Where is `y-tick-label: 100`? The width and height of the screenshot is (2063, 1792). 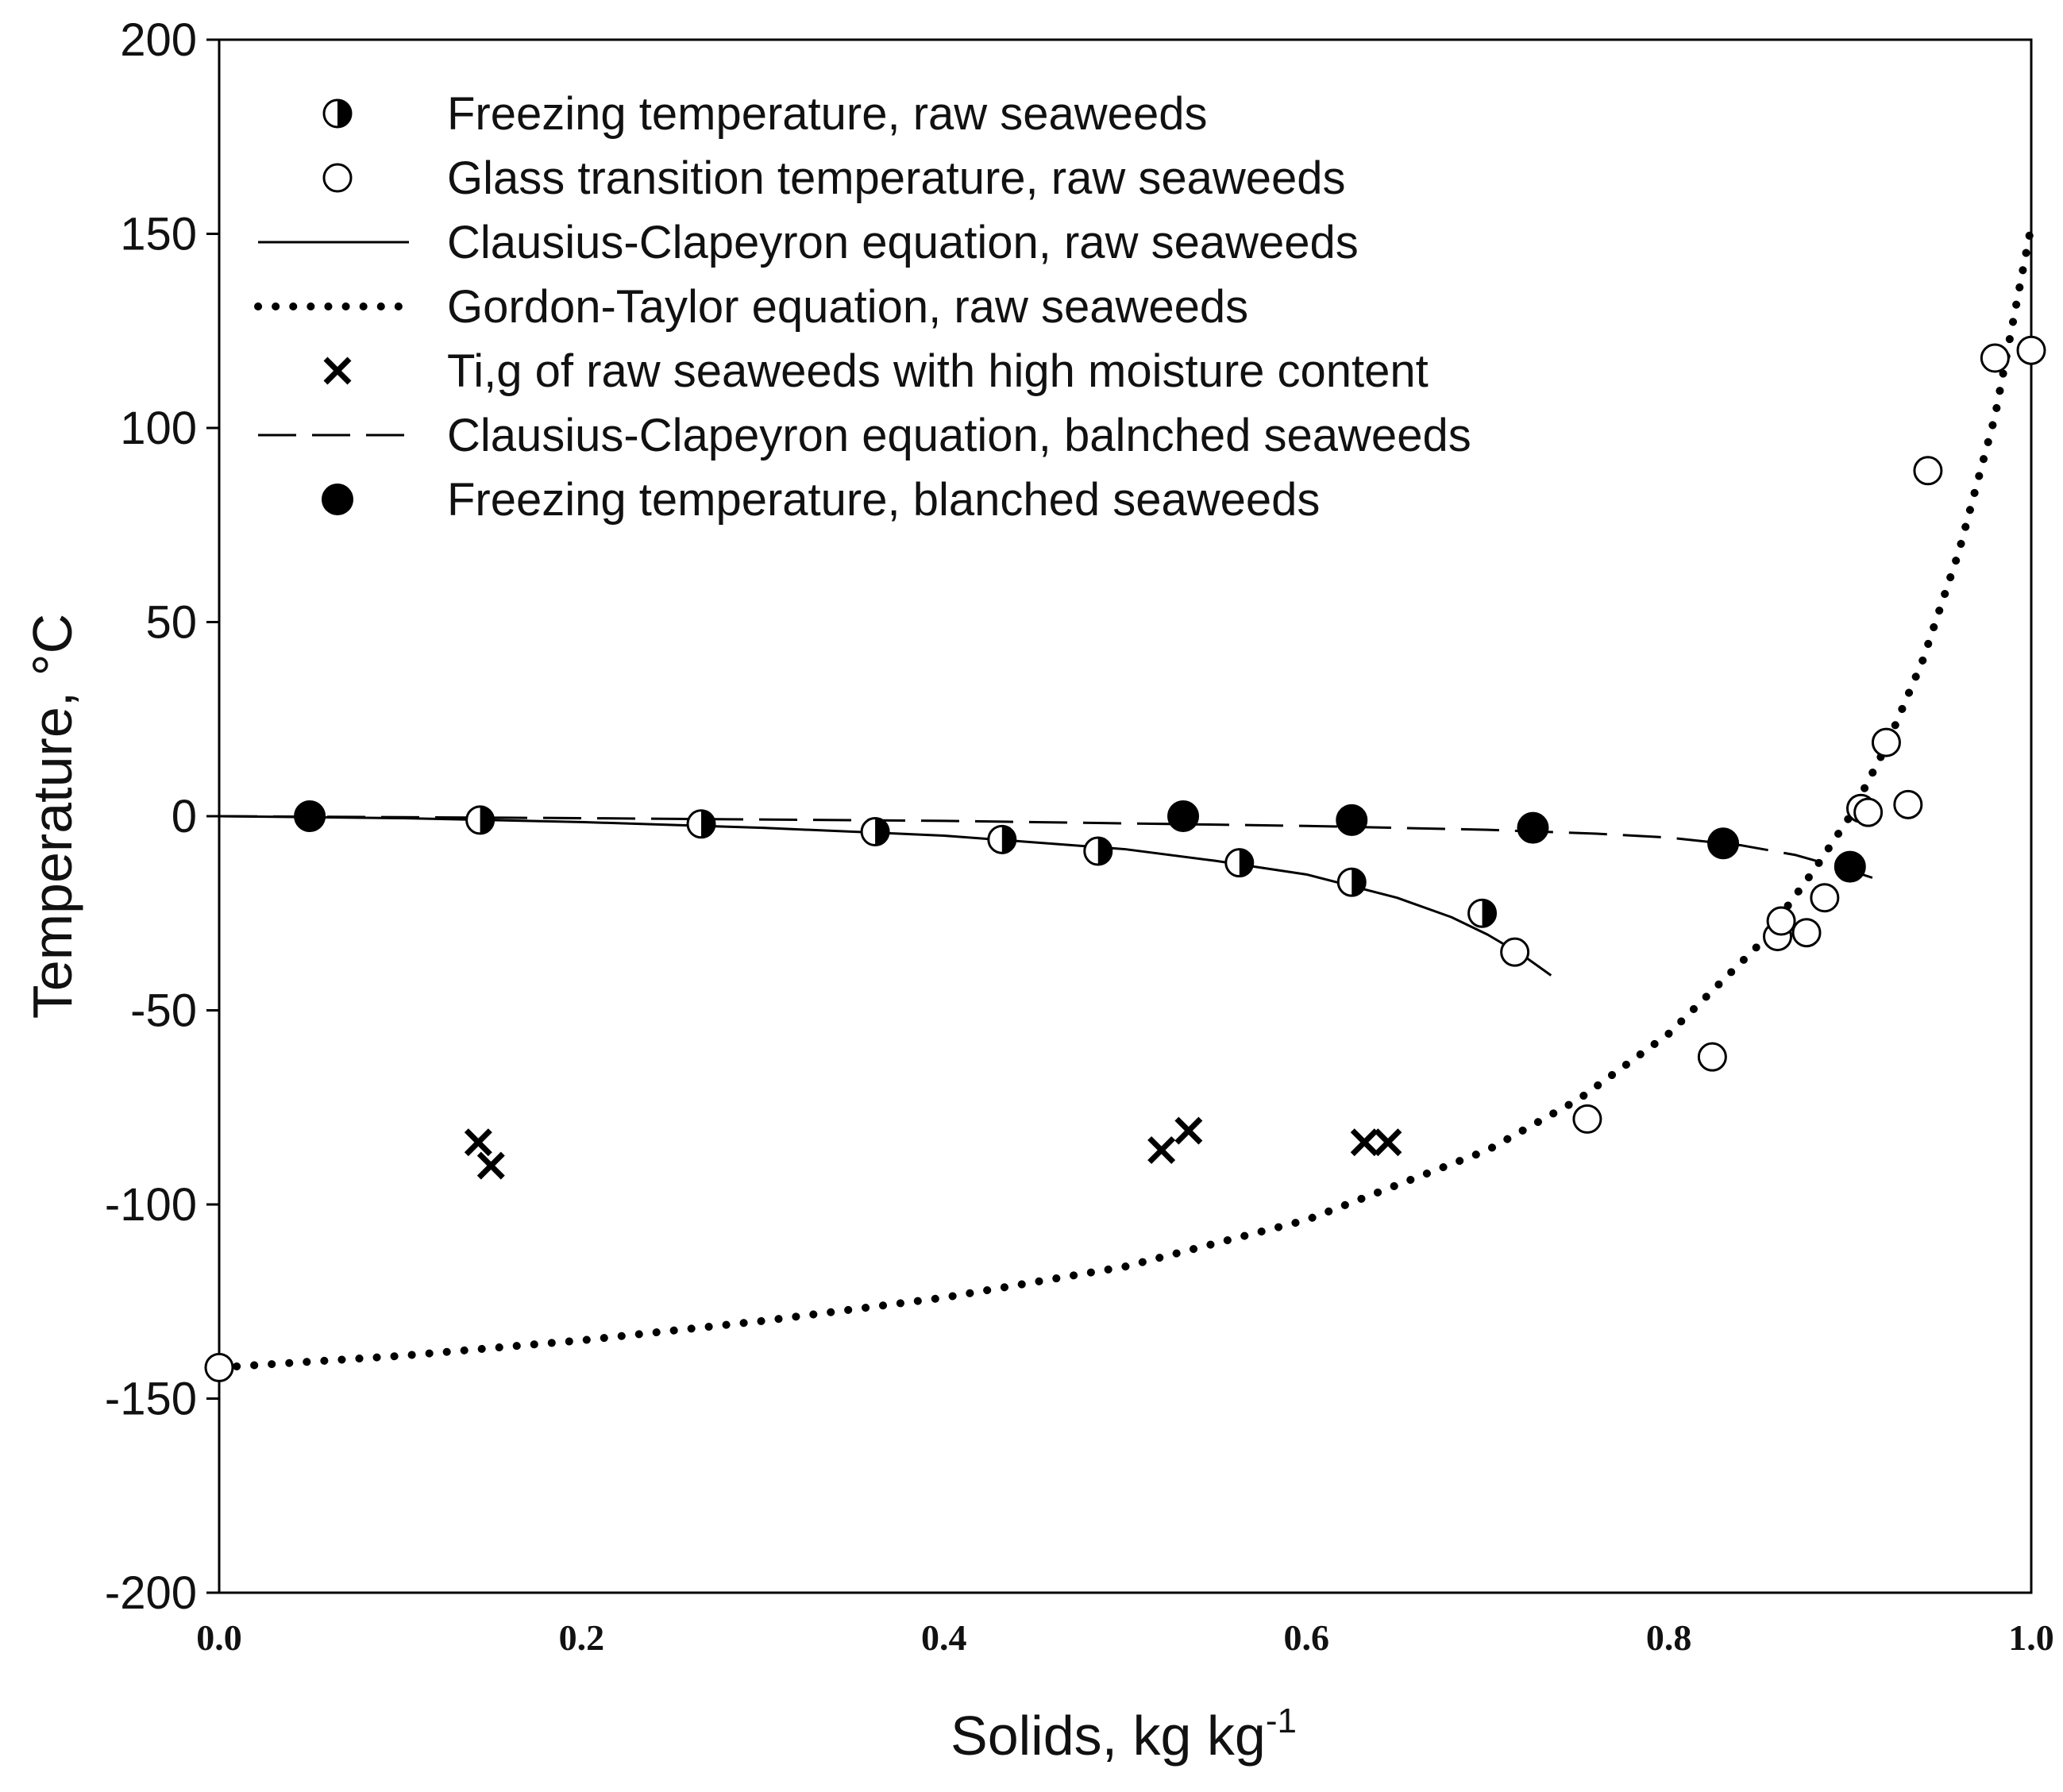 y-tick-label: 100 is located at coordinates (159, 429).